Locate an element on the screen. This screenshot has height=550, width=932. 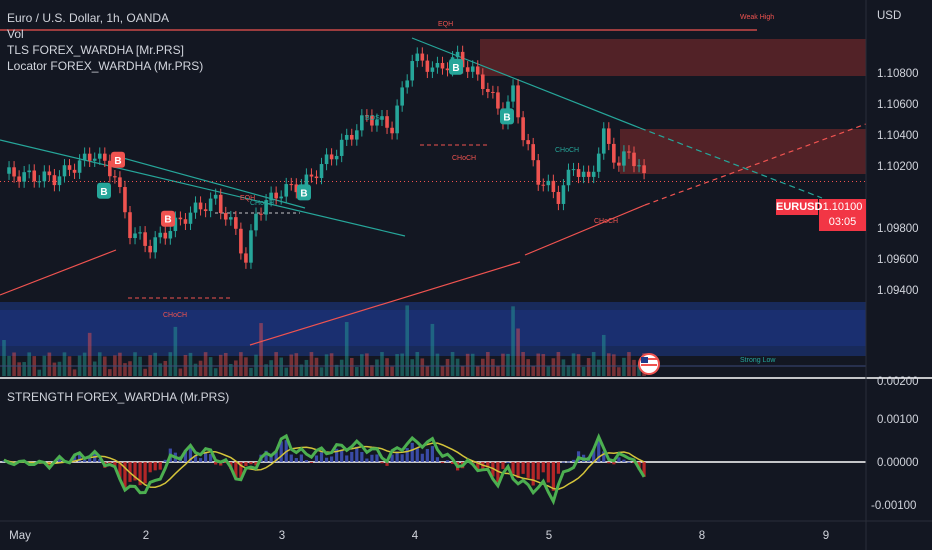
oscillator-title: STRENGTH FOREX_WARDHA (Mr.PRS) is located at coordinates (118, 397).